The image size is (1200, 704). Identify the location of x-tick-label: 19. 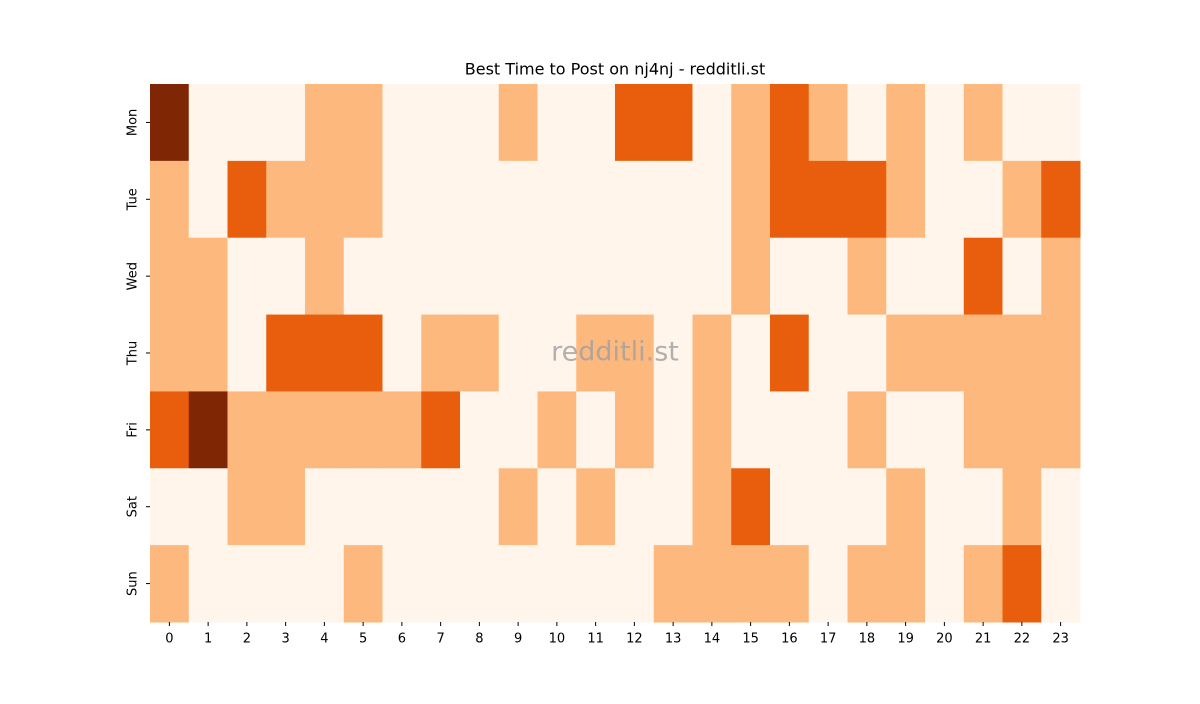
(905, 639).